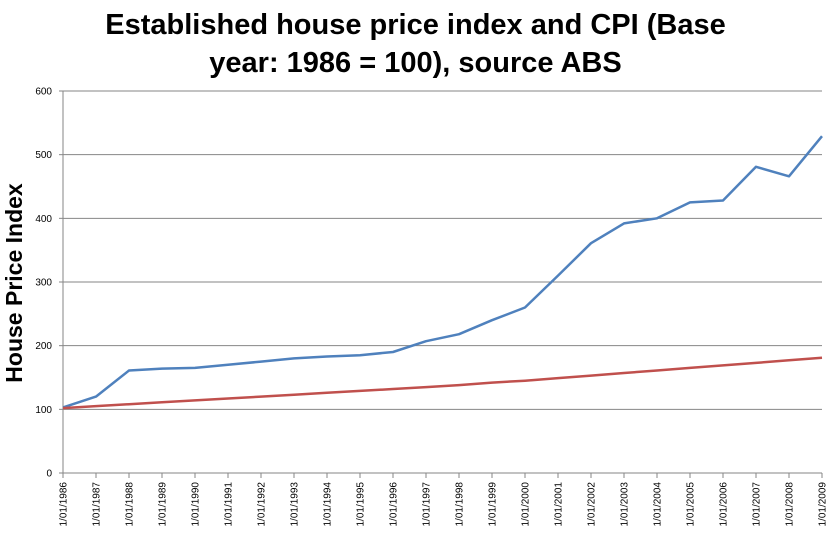 This screenshot has width=831, height=558. Describe the element at coordinates (559, 504) in the screenshot. I see `x-tick-label: 1/01/2001` at that location.